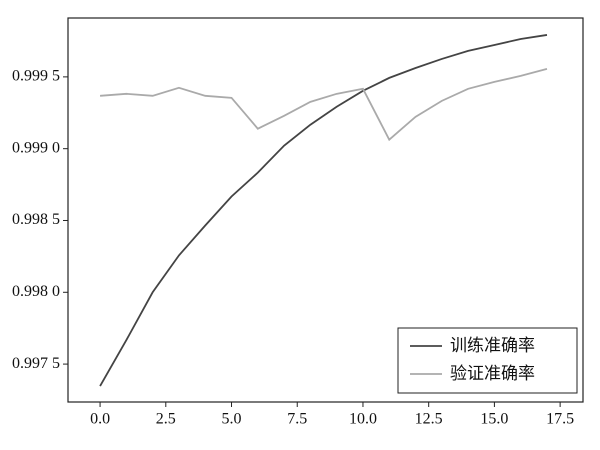  Describe the element at coordinates (429, 419) in the screenshot. I see `x-tick-label: 12.5` at that location.